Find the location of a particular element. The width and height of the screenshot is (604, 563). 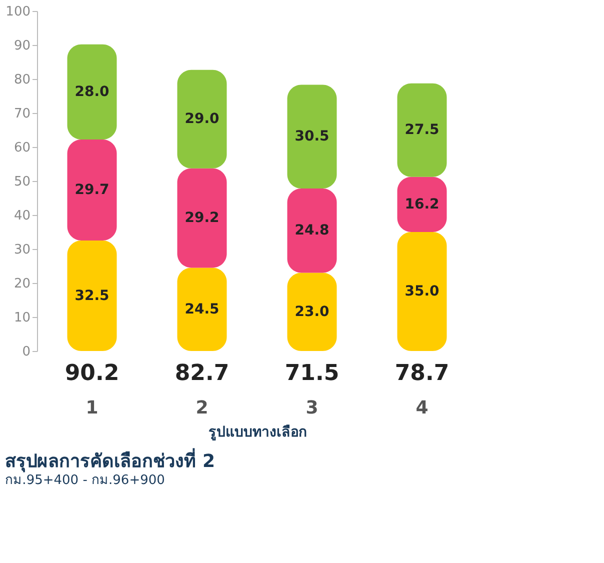

data-label: 29.0 is located at coordinates (202, 119).